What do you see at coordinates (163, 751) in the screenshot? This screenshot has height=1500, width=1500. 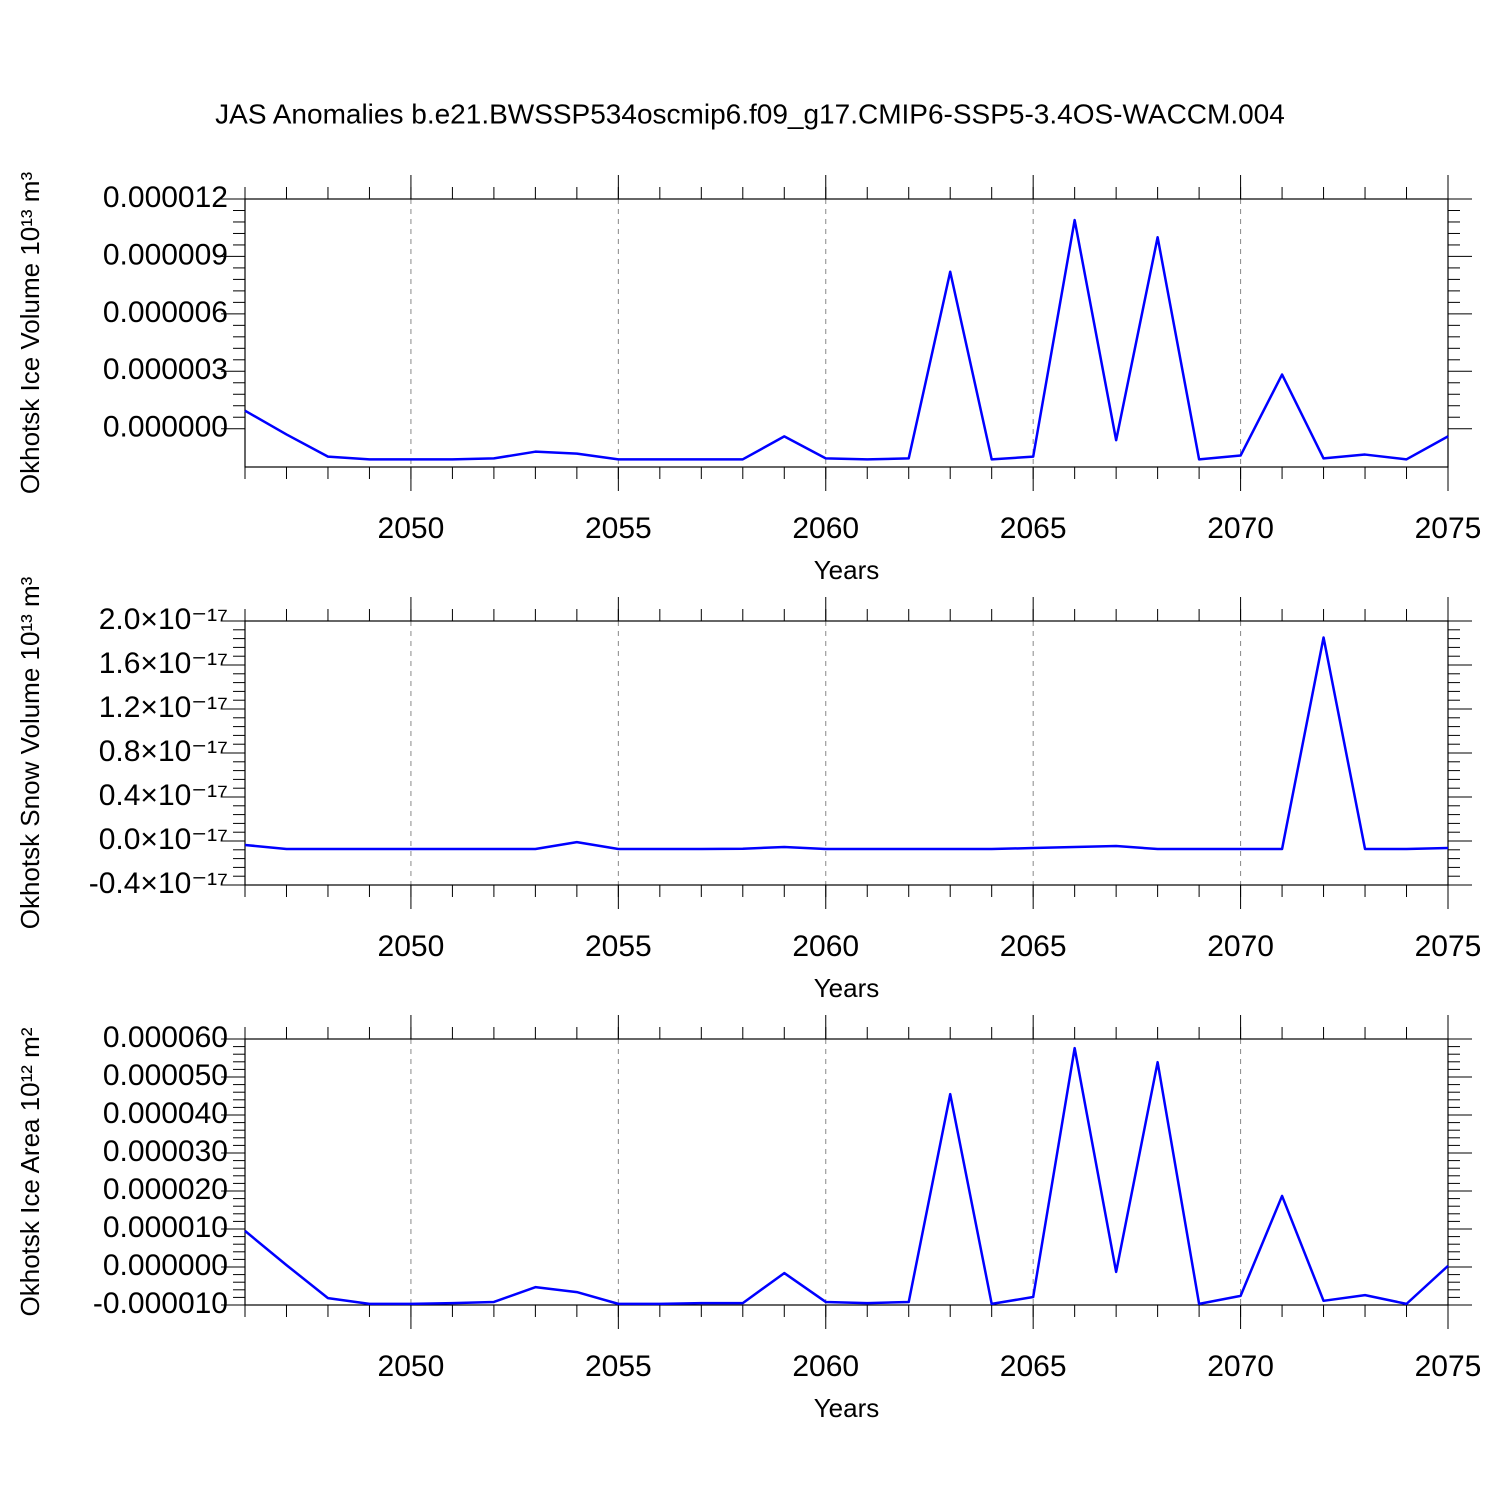 I see `y-tick-label: 0.8×10⁻¹⁷` at bounding box center [163, 751].